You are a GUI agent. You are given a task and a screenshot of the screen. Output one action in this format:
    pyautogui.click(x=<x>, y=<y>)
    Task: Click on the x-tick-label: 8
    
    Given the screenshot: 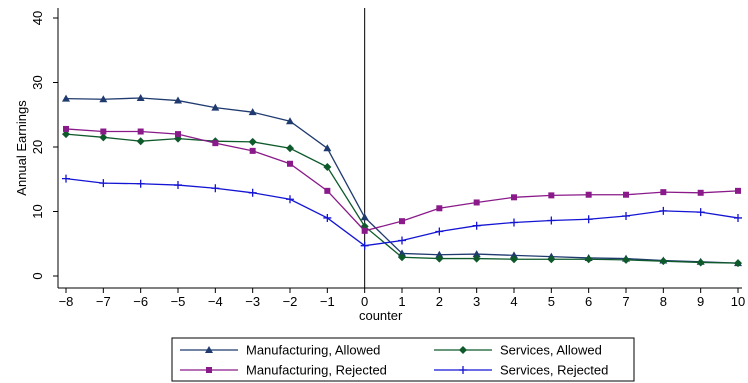 What is the action you would take?
    pyautogui.click(x=663, y=301)
    